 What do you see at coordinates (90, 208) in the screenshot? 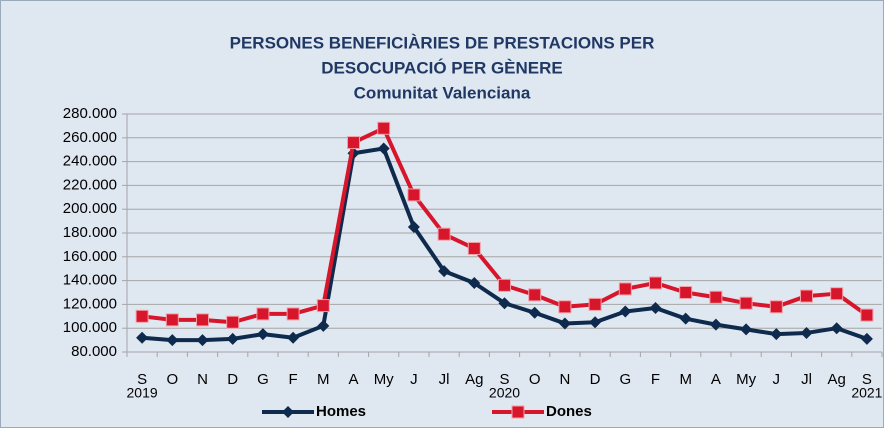
I see `y-tick-label: 200.000` at bounding box center [90, 208].